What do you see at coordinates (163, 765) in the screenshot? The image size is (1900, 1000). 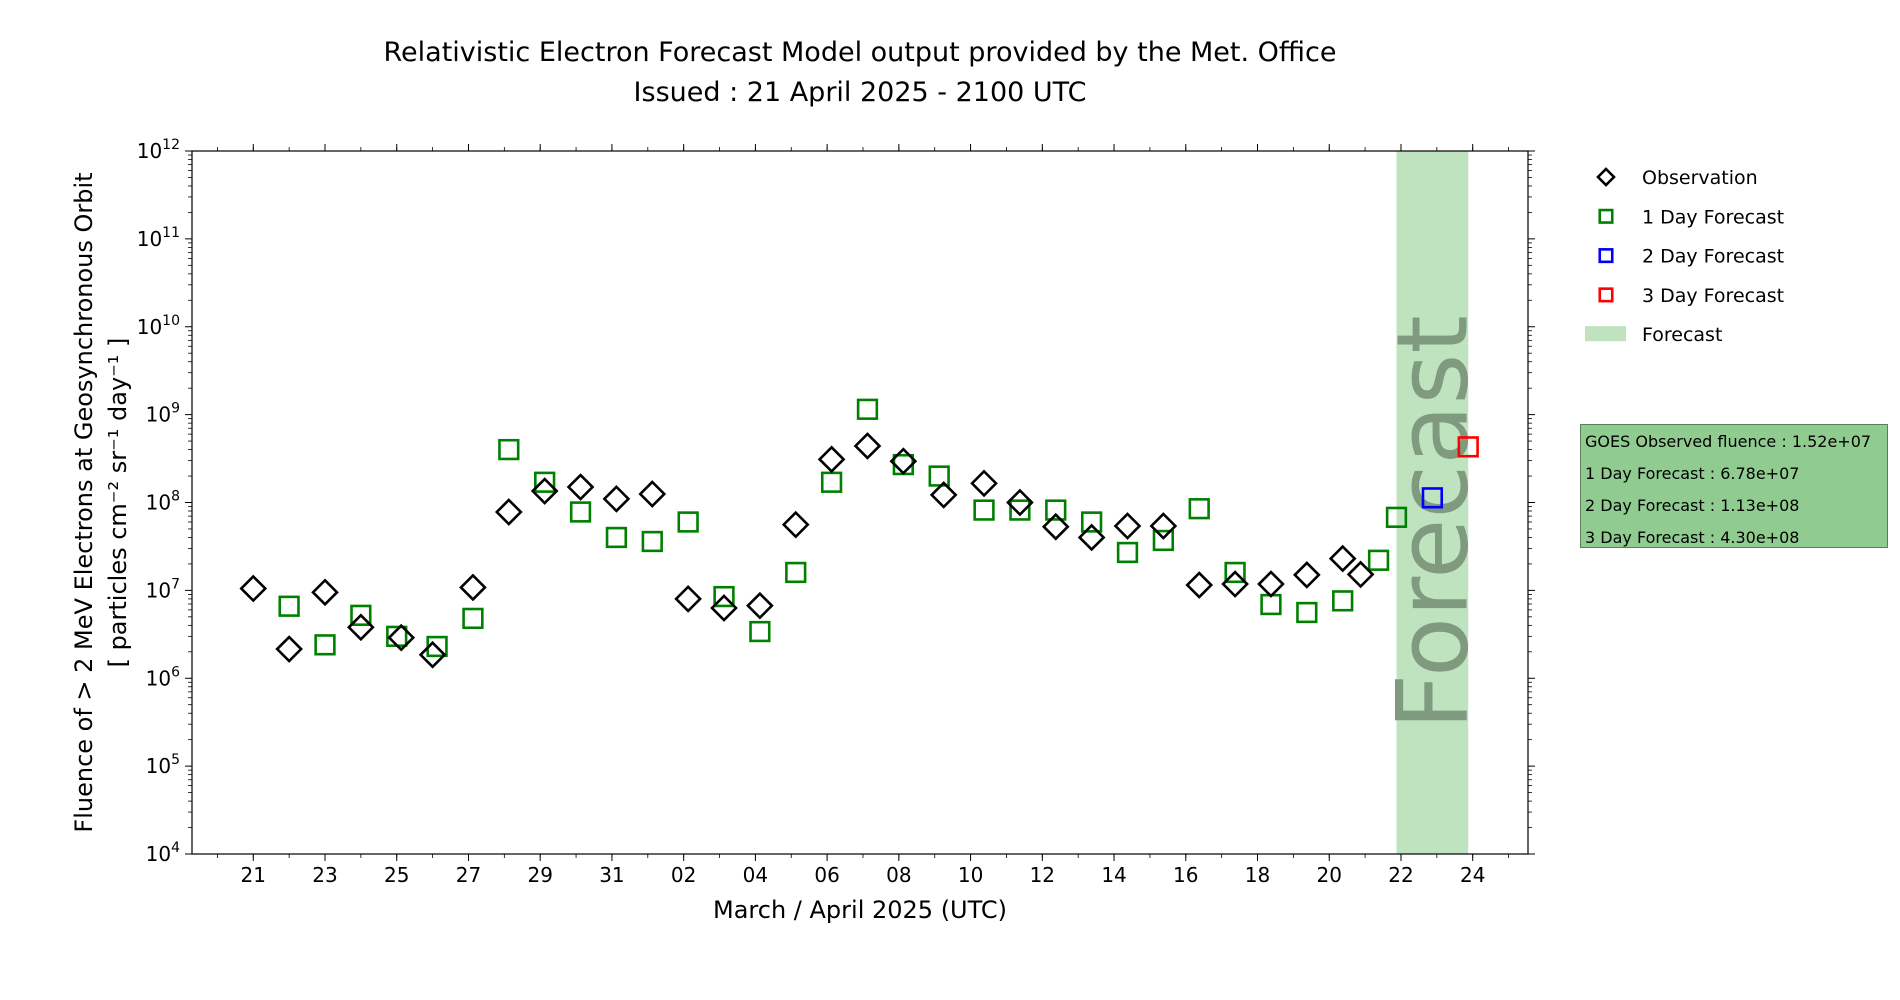 I see `y-tick-label: 10⁵` at bounding box center [163, 765].